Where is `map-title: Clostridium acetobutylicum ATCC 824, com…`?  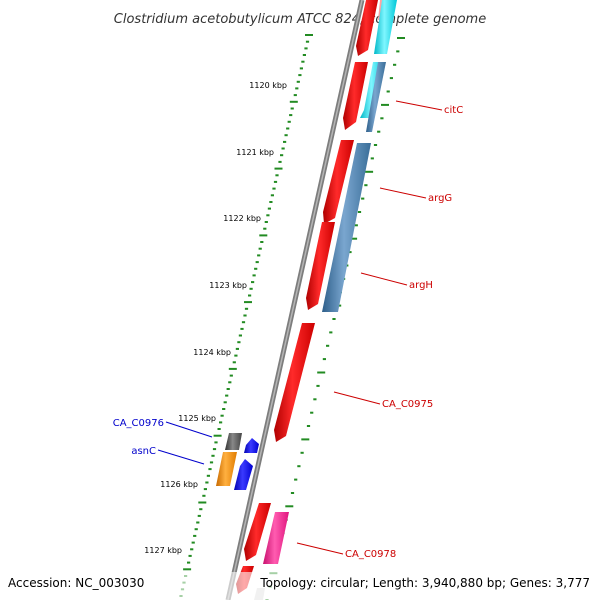
map-title: Clostridium acetobutylicum ATCC 824, com… is located at coordinates (300, 19).